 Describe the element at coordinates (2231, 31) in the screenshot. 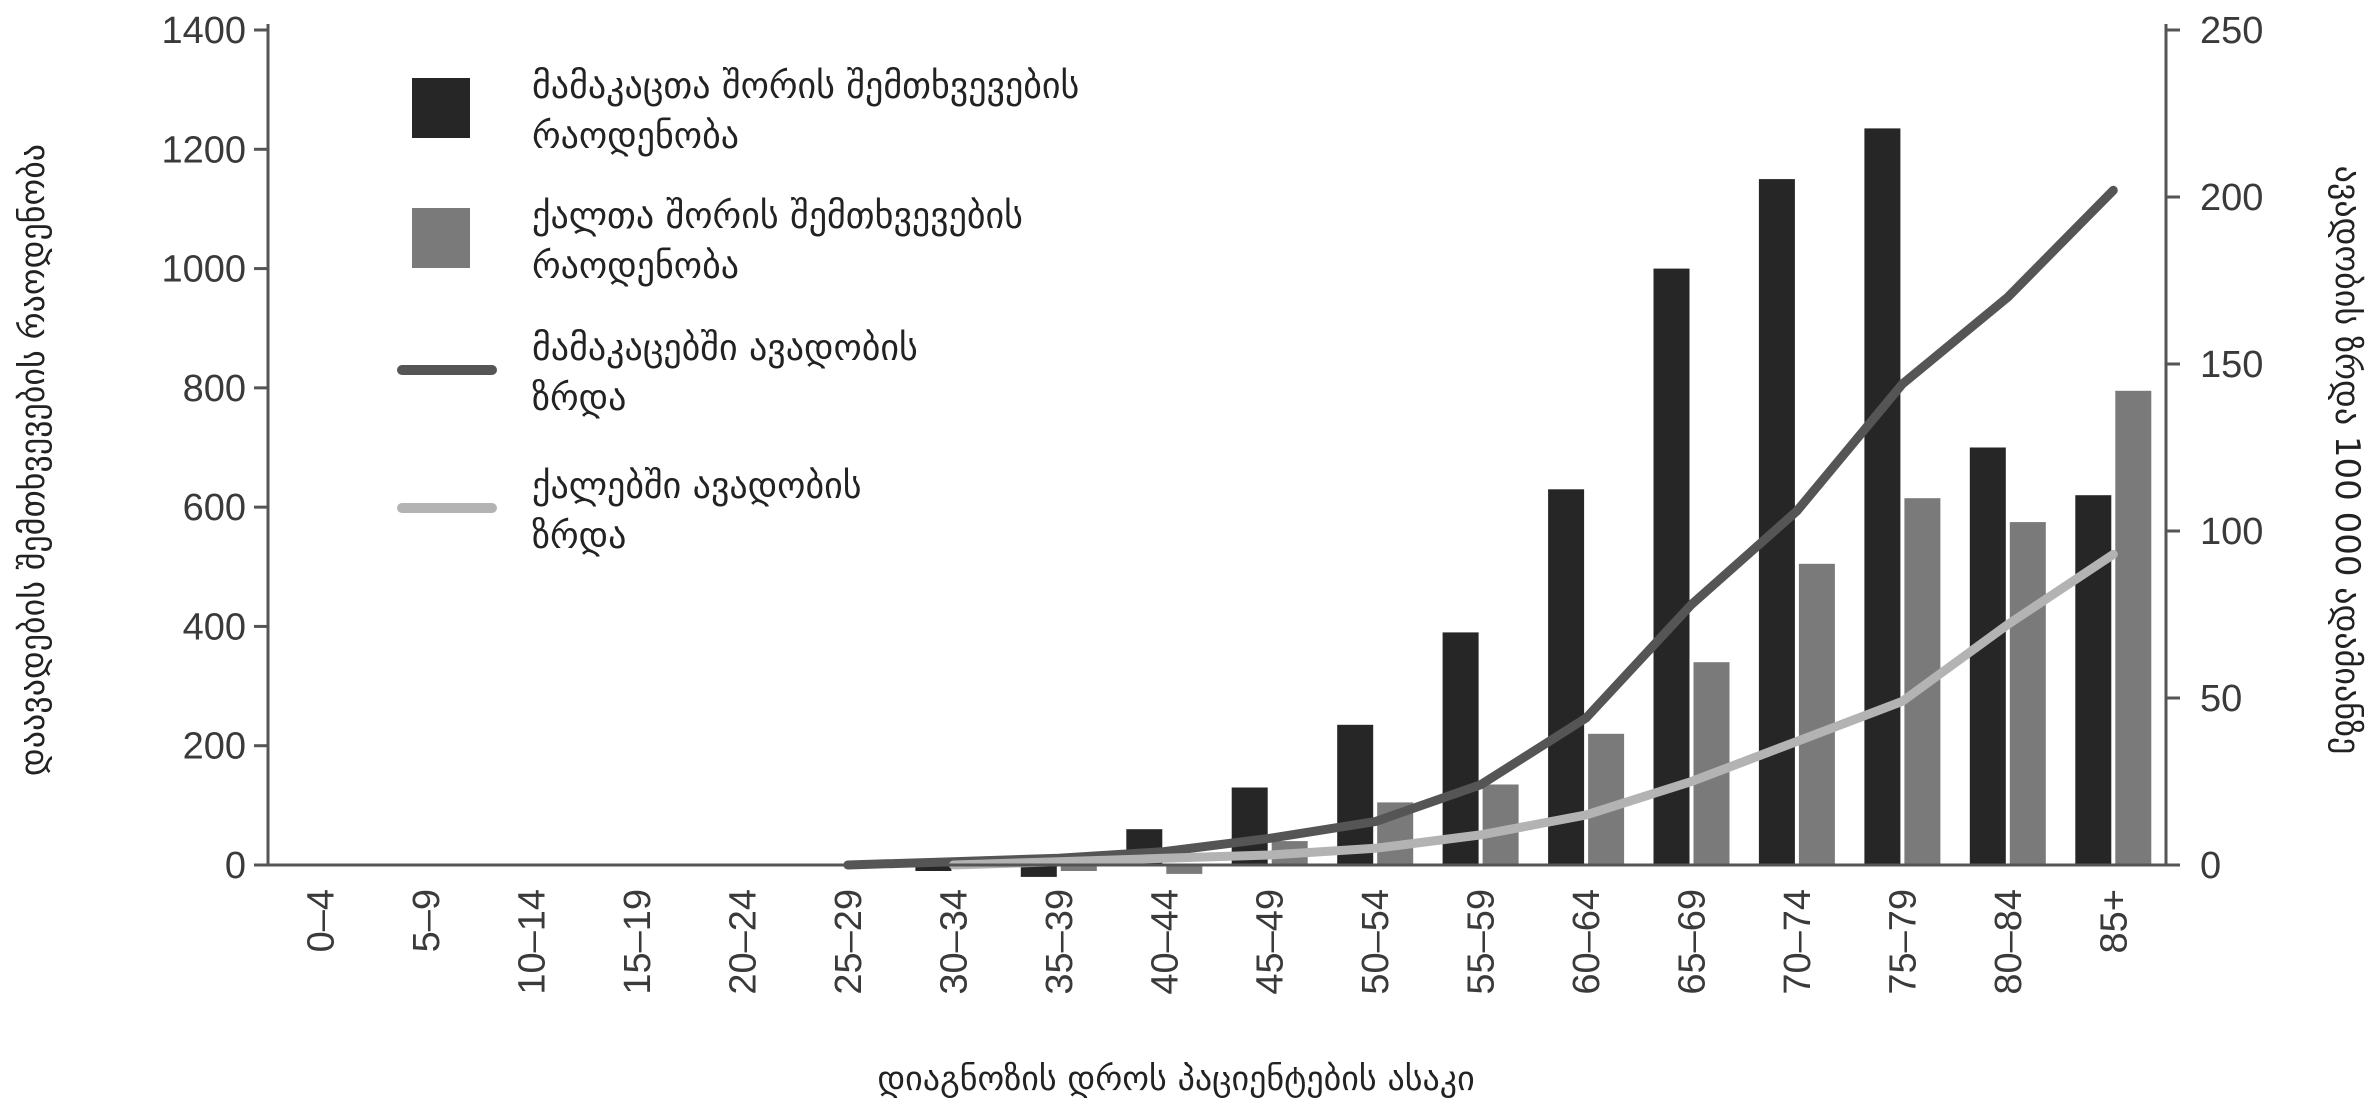

I see `y2-tick-label-5: 250` at that location.